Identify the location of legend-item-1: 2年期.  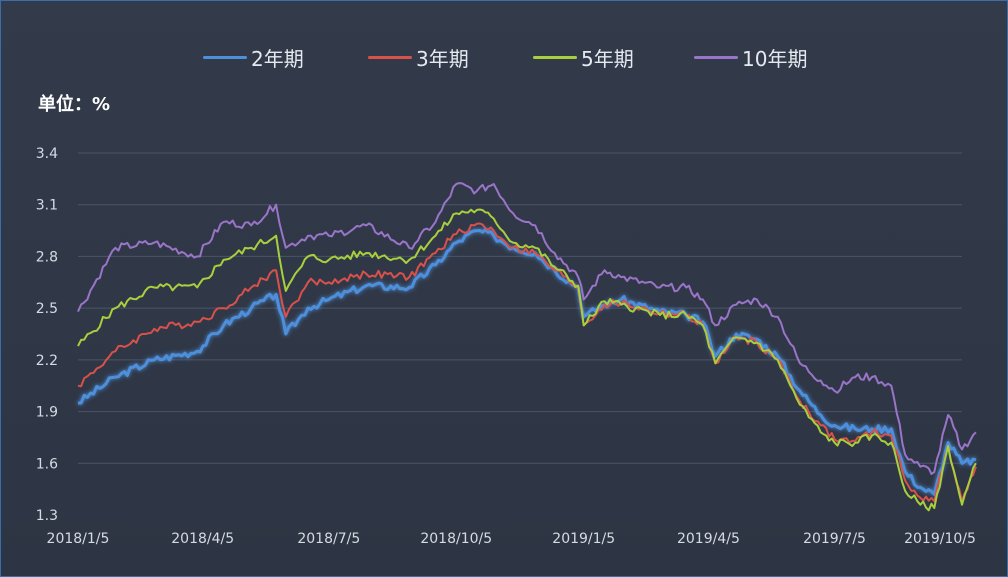
(253, 57).